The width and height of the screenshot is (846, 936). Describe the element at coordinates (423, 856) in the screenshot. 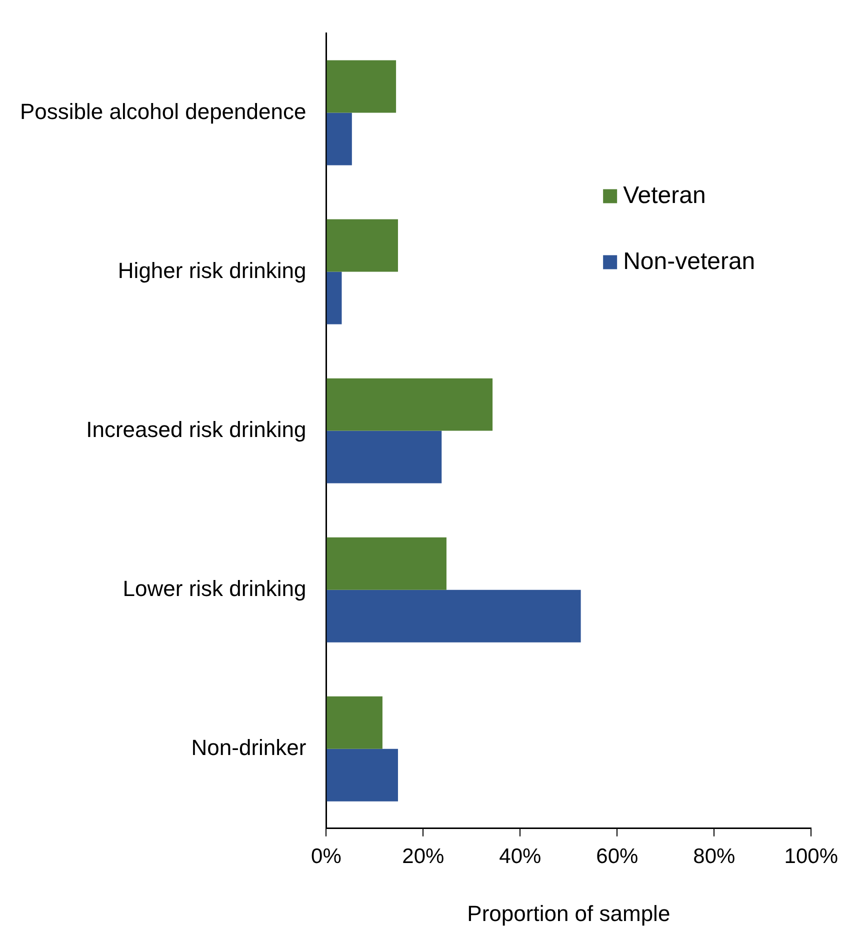

I see `x-tick-label: 20%` at that location.